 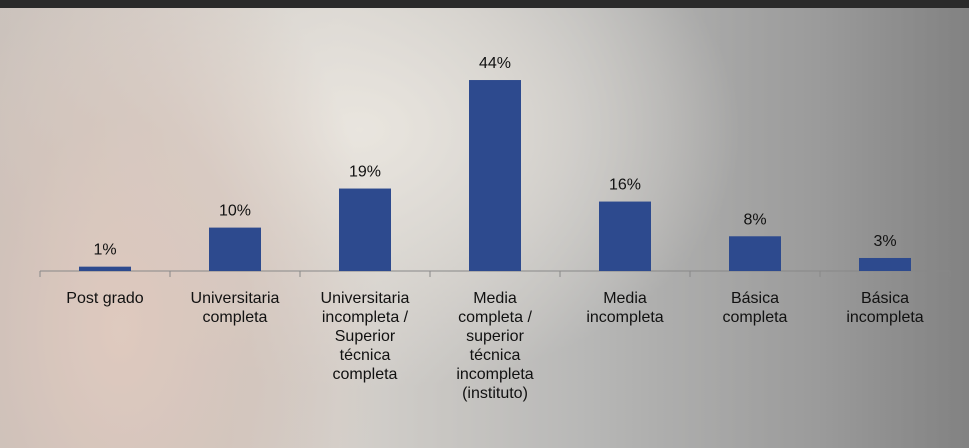 What do you see at coordinates (625, 308) in the screenshot?
I see `x-tick-label: Media incompleta` at bounding box center [625, 308].